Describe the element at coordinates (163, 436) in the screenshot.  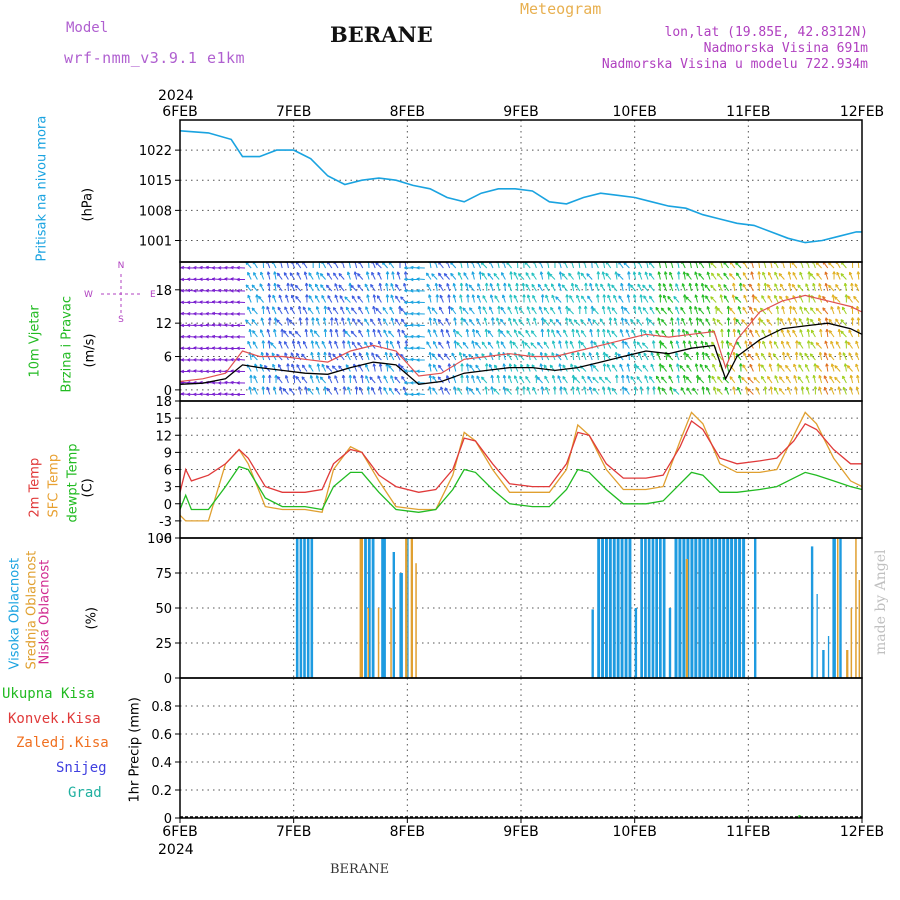
I see `y-tick-label: 12` at that location.